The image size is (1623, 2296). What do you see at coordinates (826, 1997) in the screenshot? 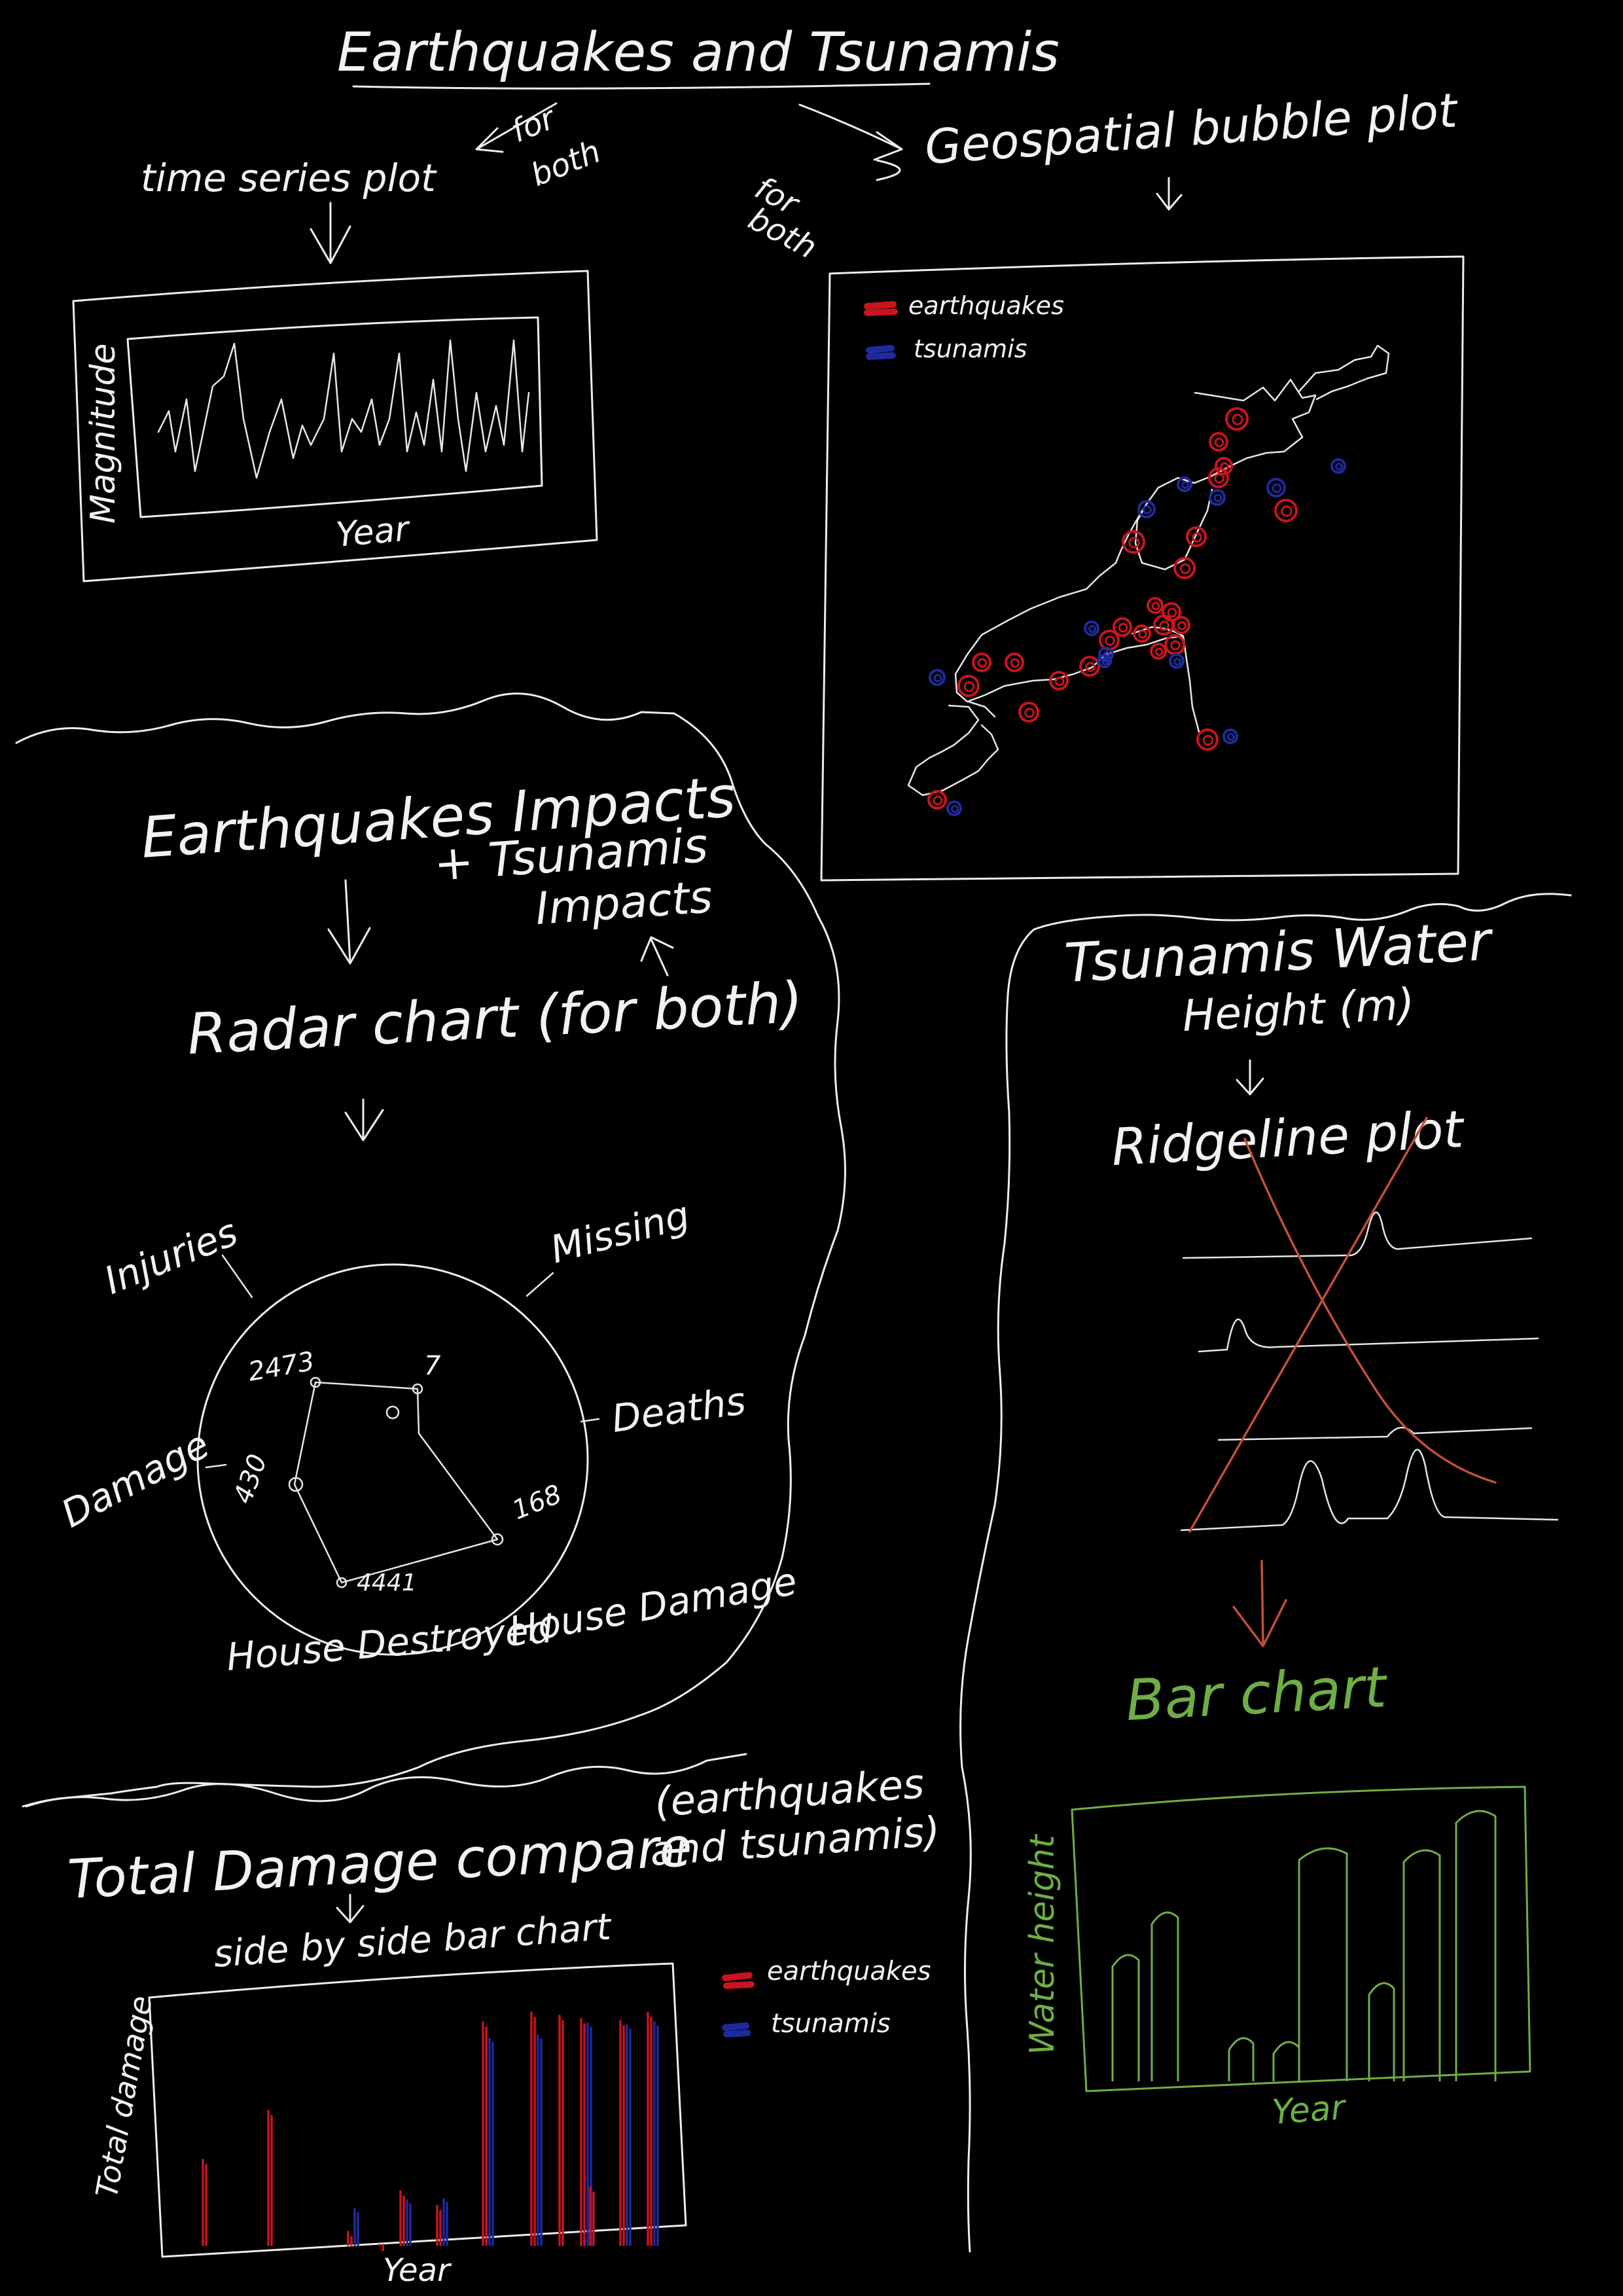
I see `side-by-side-legend: earthquakes tsunamis` at bounding box center [826, 1997].